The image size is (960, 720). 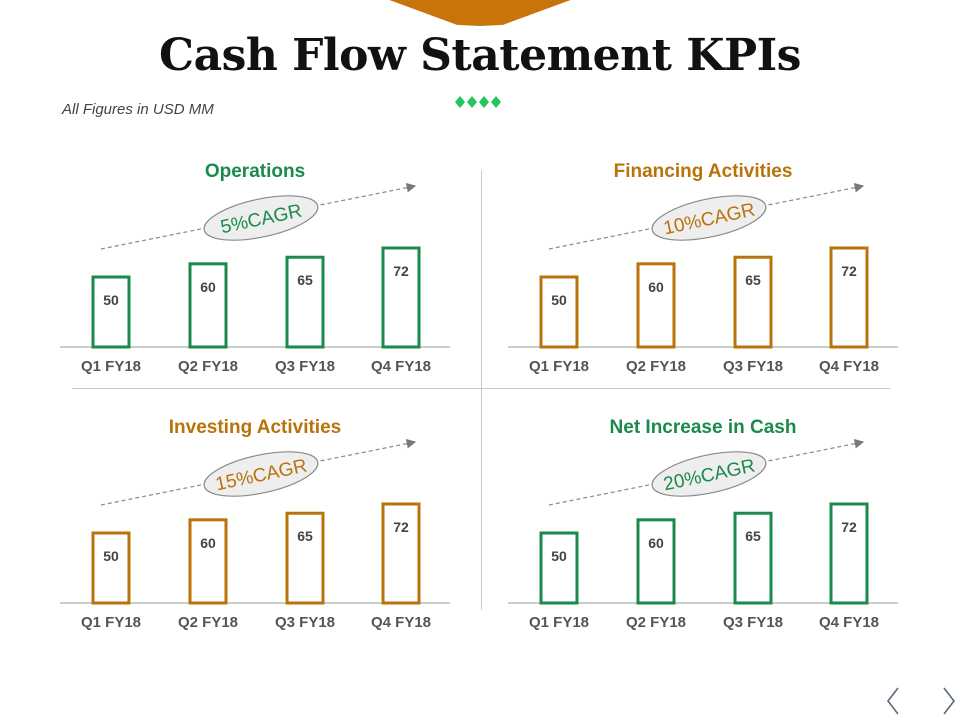 What do you see at coordinates (703, 427) in the screenshot?
I see `chart-title: Net Increase in Cash` at bounding box center [703, 427].